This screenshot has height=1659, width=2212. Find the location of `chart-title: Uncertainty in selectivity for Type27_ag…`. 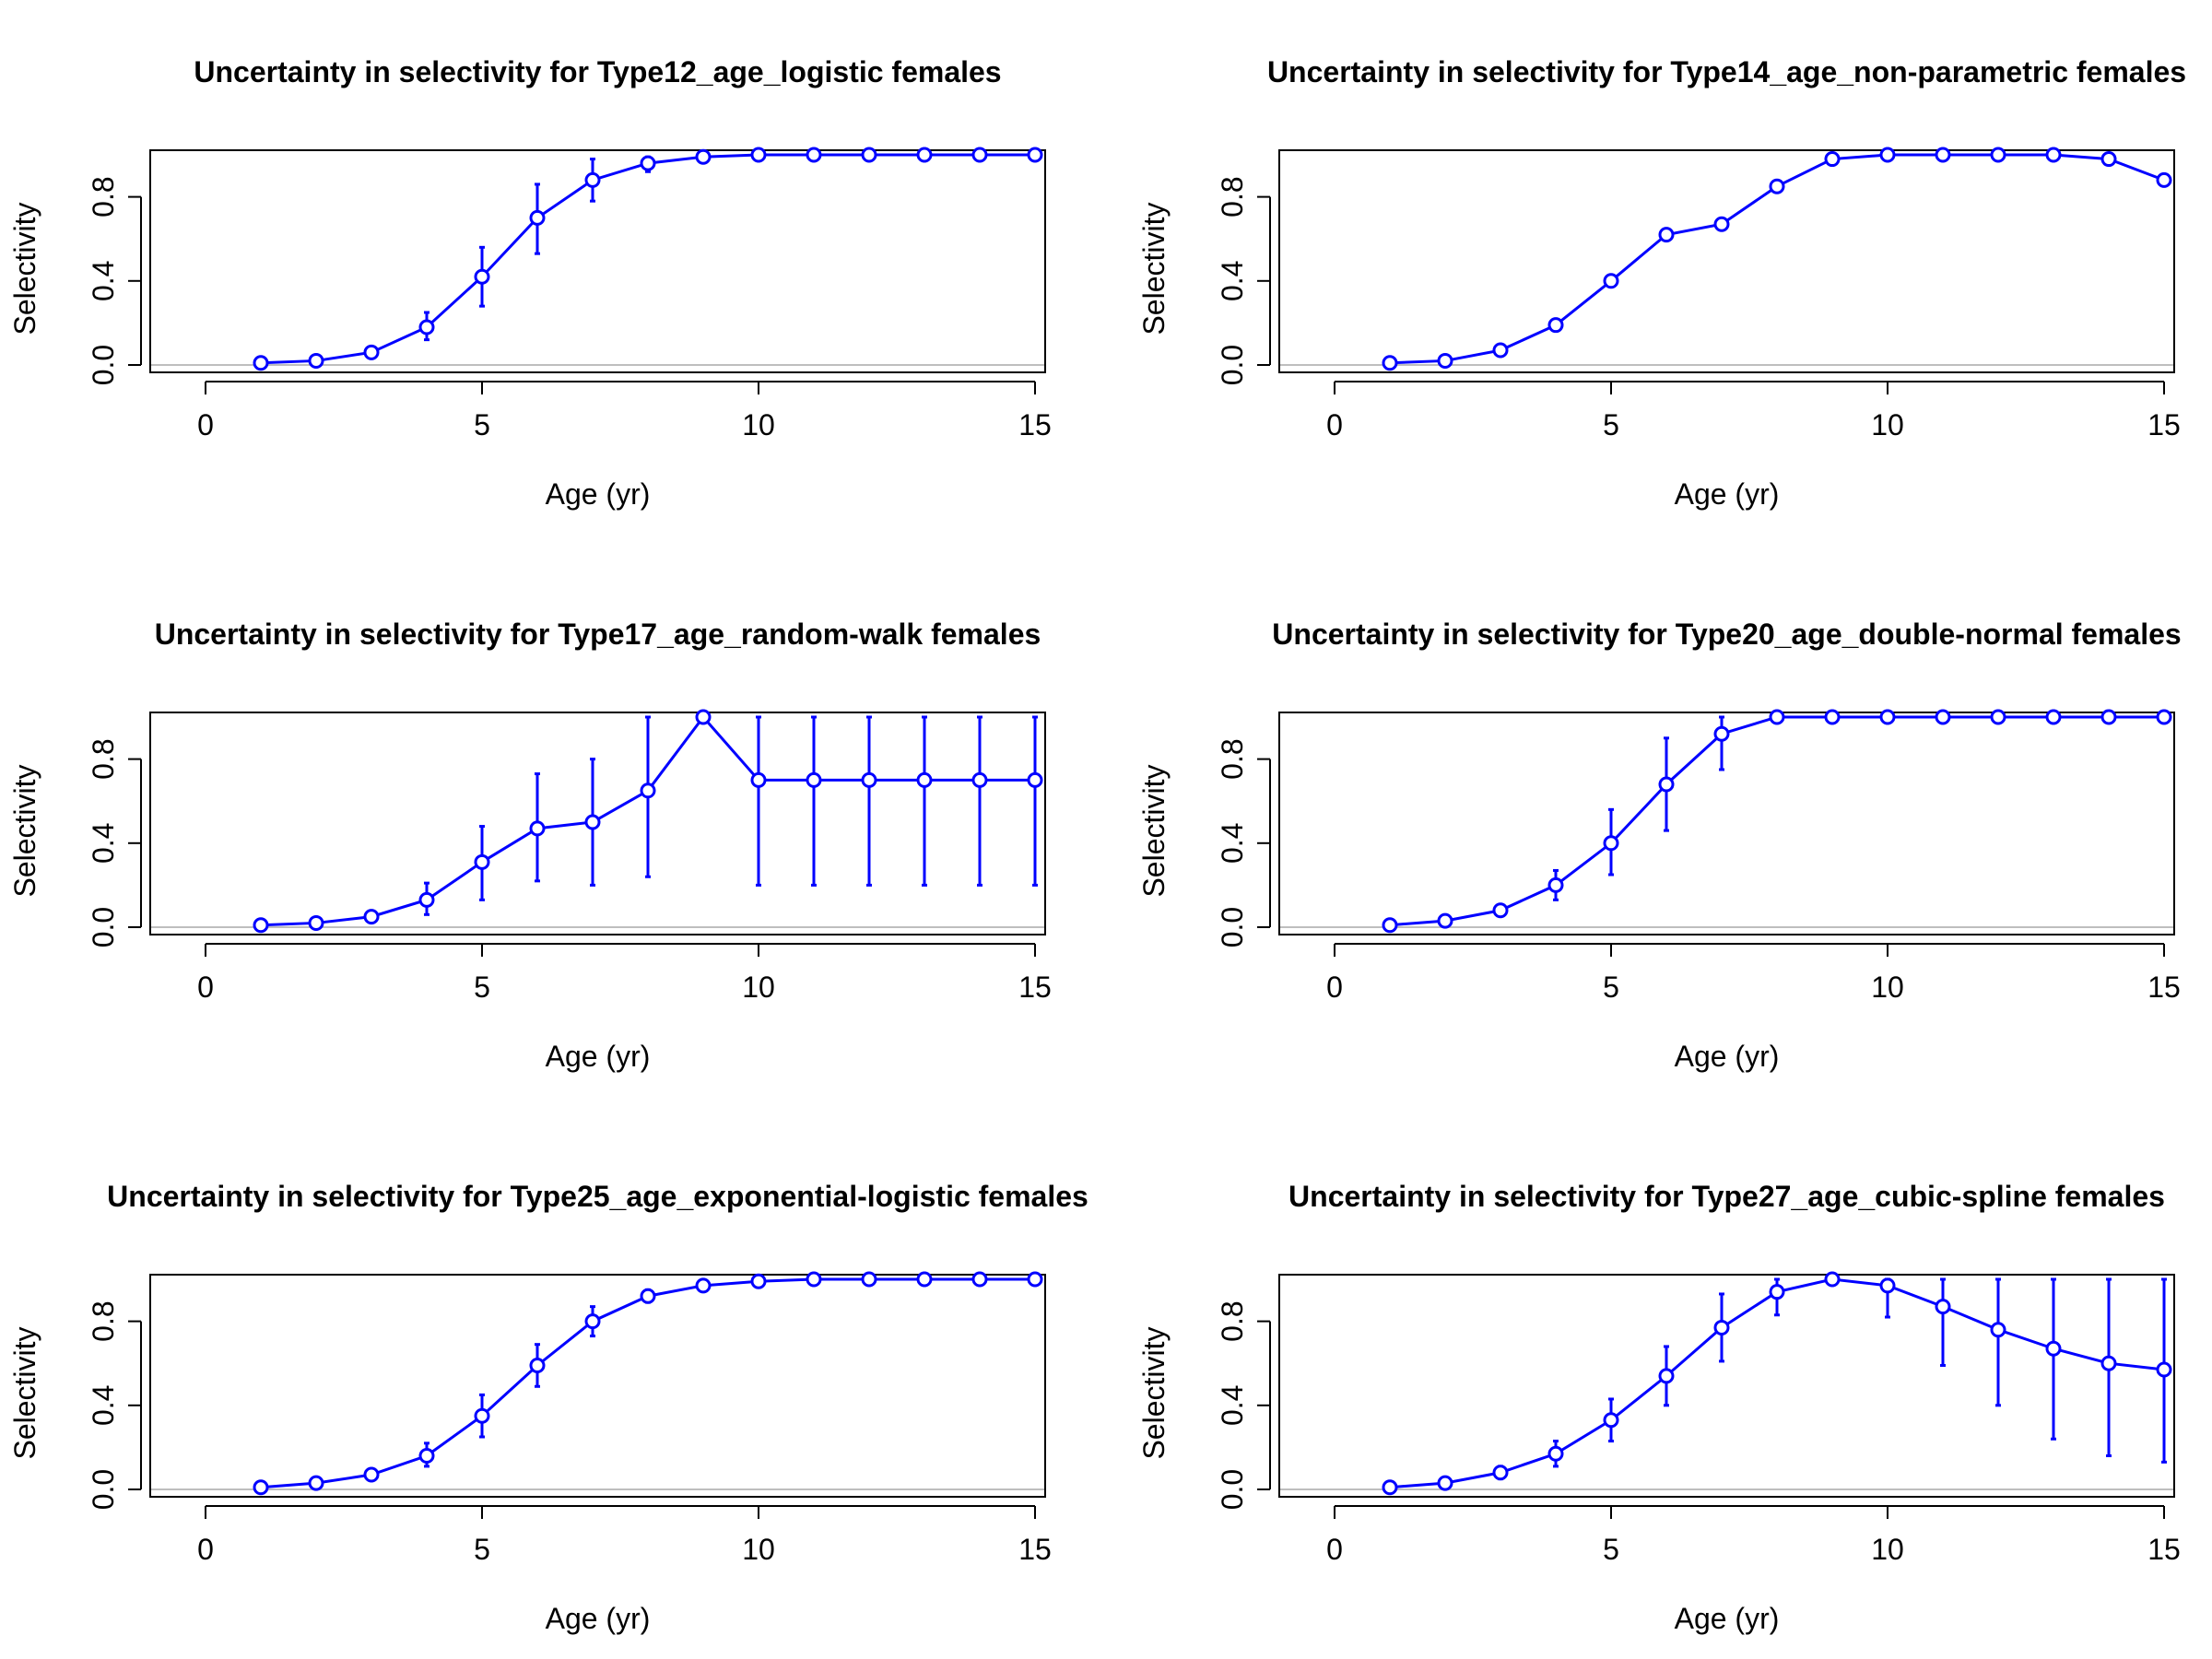

chart-title: Uncertainty in selectivity for Type27_ag… is located at coordinates (1726, 1196).